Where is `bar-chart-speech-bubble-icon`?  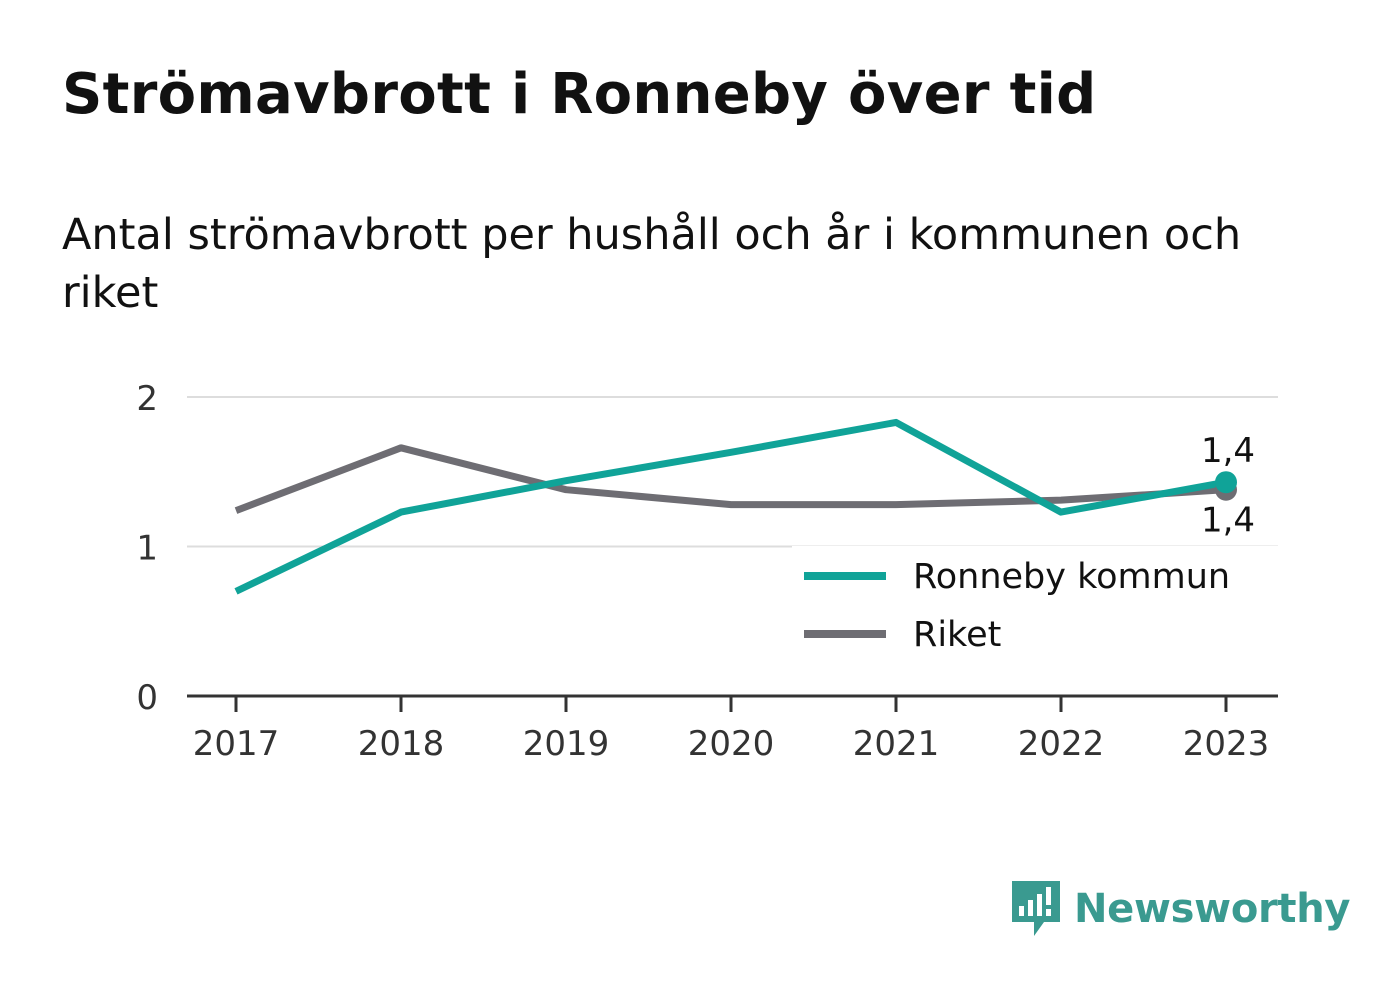
bar-chart-speech-bubble-icon is located at coordinates (1036, 908).